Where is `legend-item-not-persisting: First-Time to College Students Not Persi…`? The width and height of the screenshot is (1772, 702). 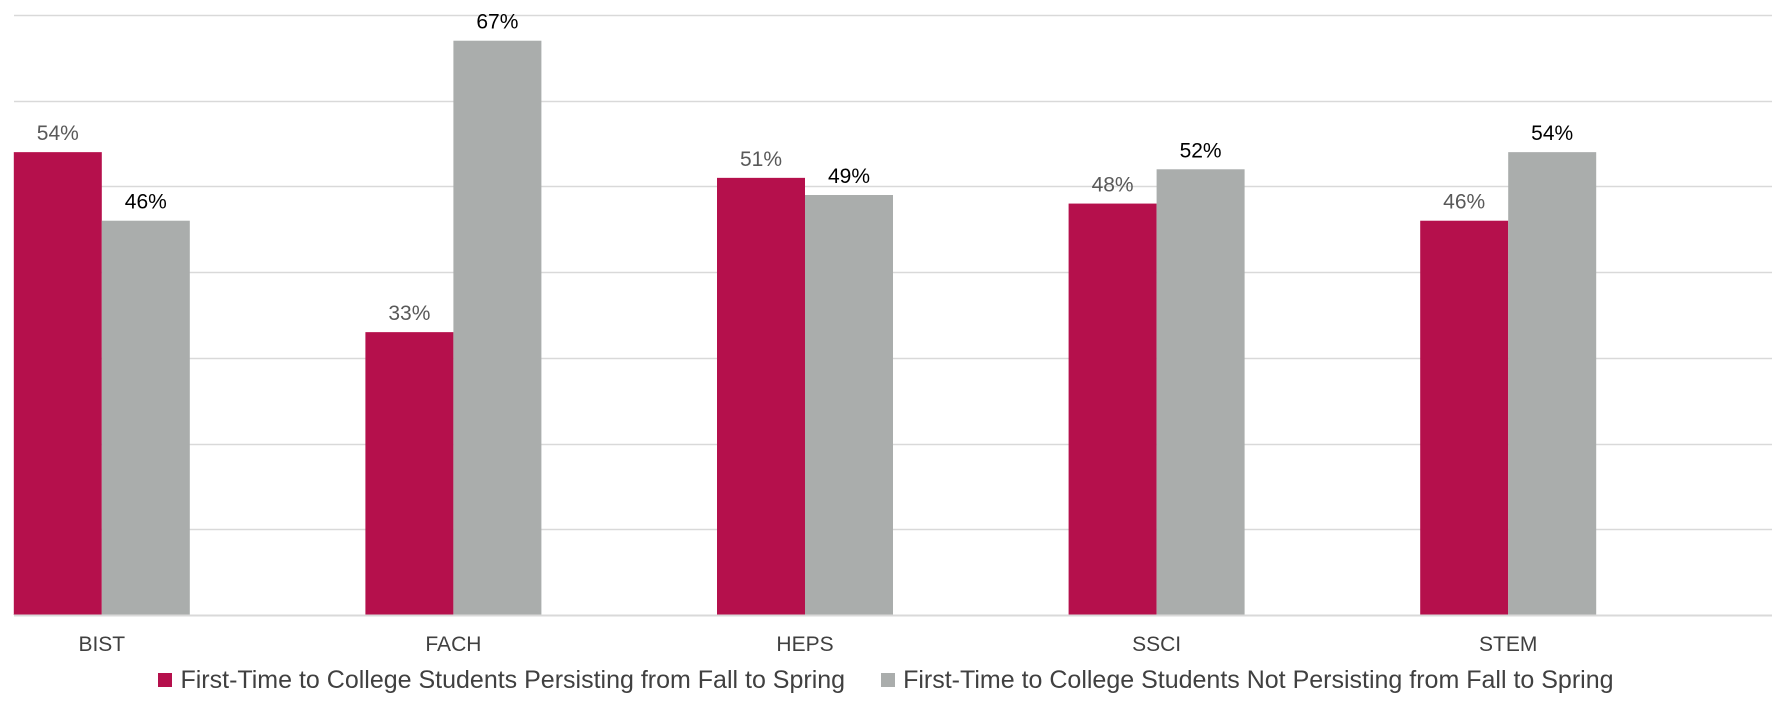 legend-item-not-persisting: First-Time to College Students Not Persi… is located at coordinates (1247, 680).